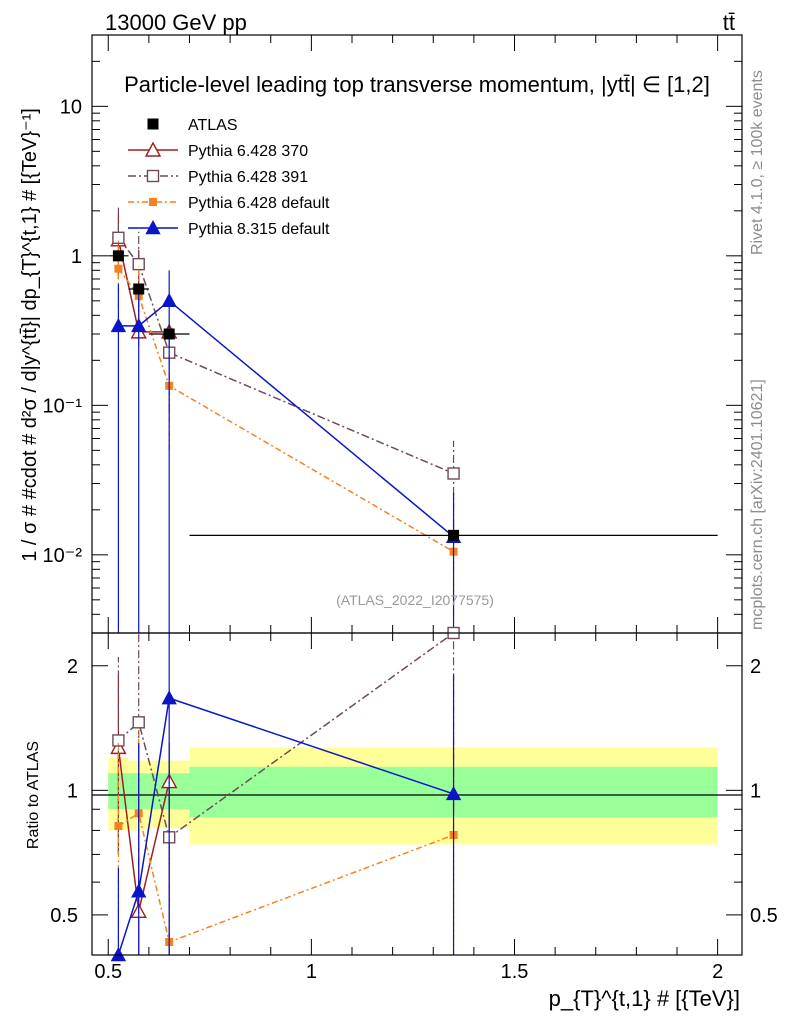 Image resolution: width=786 pixels, height=1024 pixels. I want to click on header-energy: 13000 GeV pp, so click(176, 22).